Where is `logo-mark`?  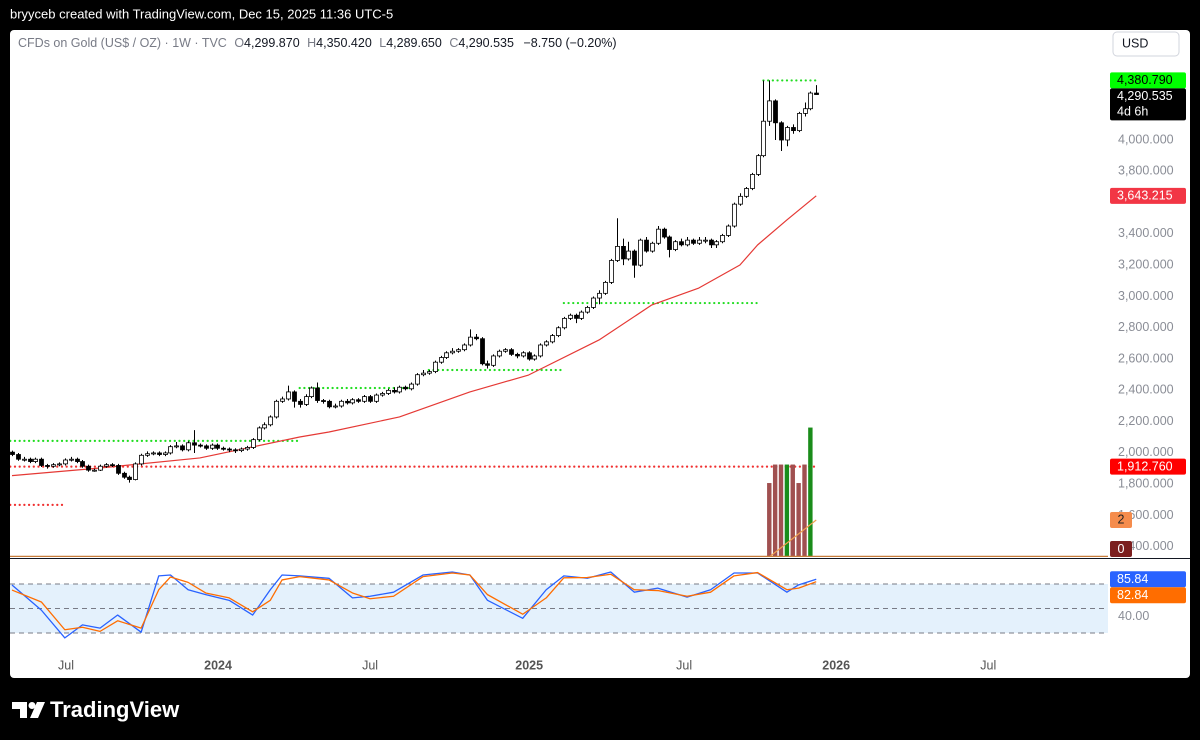 logo-mark is located at coordinates (37, 710).